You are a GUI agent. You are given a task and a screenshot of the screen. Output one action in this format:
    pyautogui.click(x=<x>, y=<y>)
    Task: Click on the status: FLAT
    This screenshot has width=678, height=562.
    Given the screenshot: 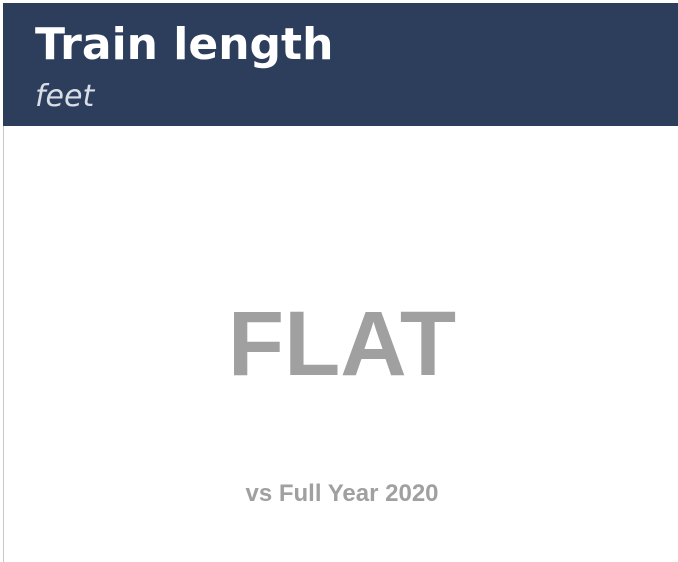 What is the action you would take?
    pyautogui.click(x=342, y=344)
    